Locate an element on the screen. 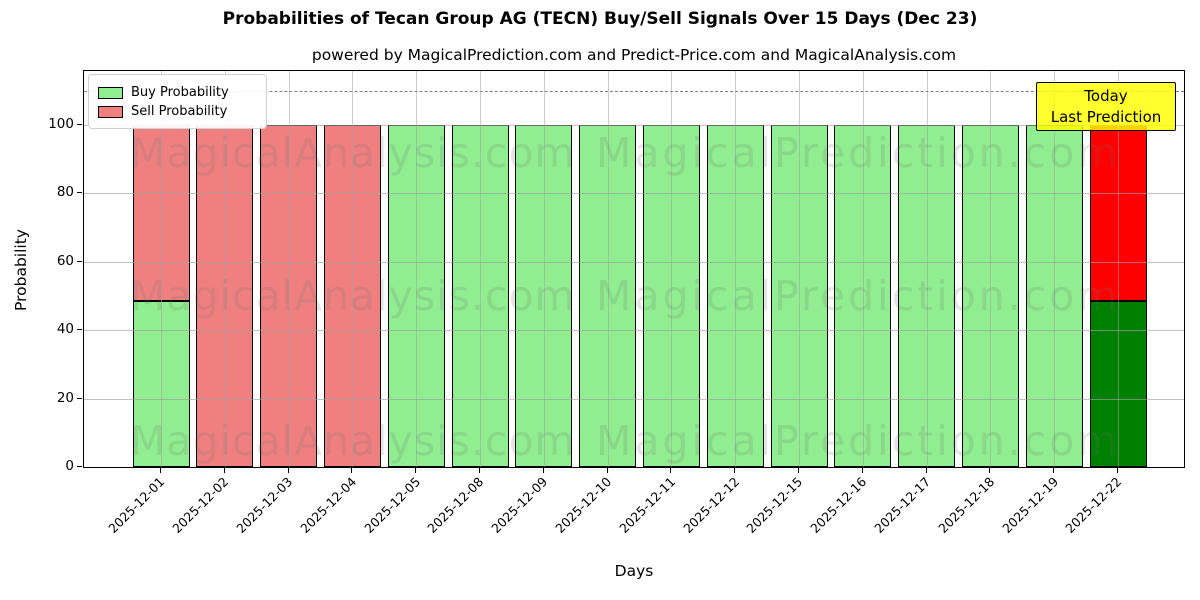 Image resolution: width=1200 pixels, height=600 pixels. x-tick-label: 2025-12-22 is located at coordinates (1093, 505).